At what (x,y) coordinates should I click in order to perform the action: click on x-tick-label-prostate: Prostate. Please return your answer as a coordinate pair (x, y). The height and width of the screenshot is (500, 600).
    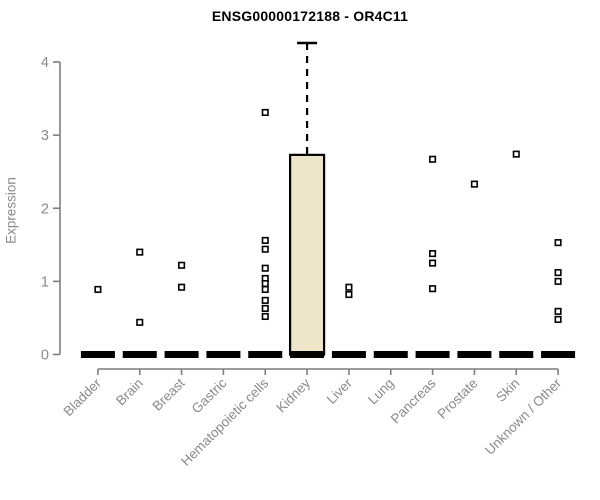
    Looking at the image, I should click on (457, 399).